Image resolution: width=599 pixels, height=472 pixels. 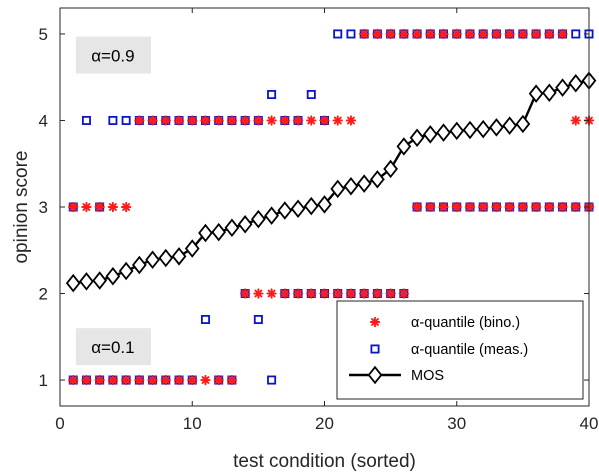 I want to click on y-tick-label: 1, so click(x=43, y=380).